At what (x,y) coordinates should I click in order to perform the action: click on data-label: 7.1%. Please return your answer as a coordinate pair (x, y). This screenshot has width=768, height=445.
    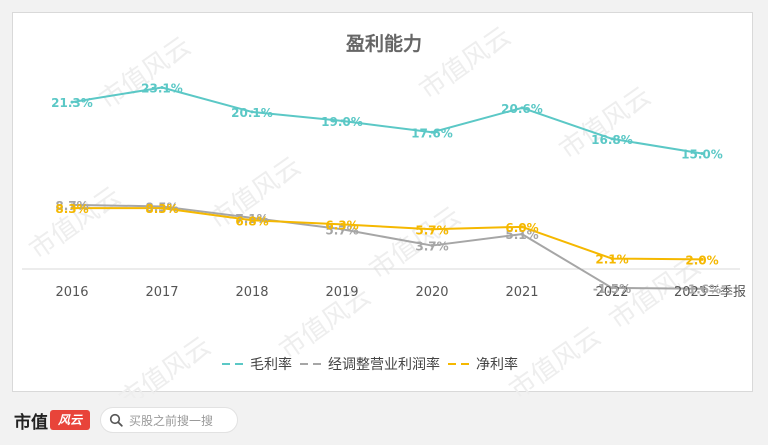
    Looking at the image, I should click on (251, 219).